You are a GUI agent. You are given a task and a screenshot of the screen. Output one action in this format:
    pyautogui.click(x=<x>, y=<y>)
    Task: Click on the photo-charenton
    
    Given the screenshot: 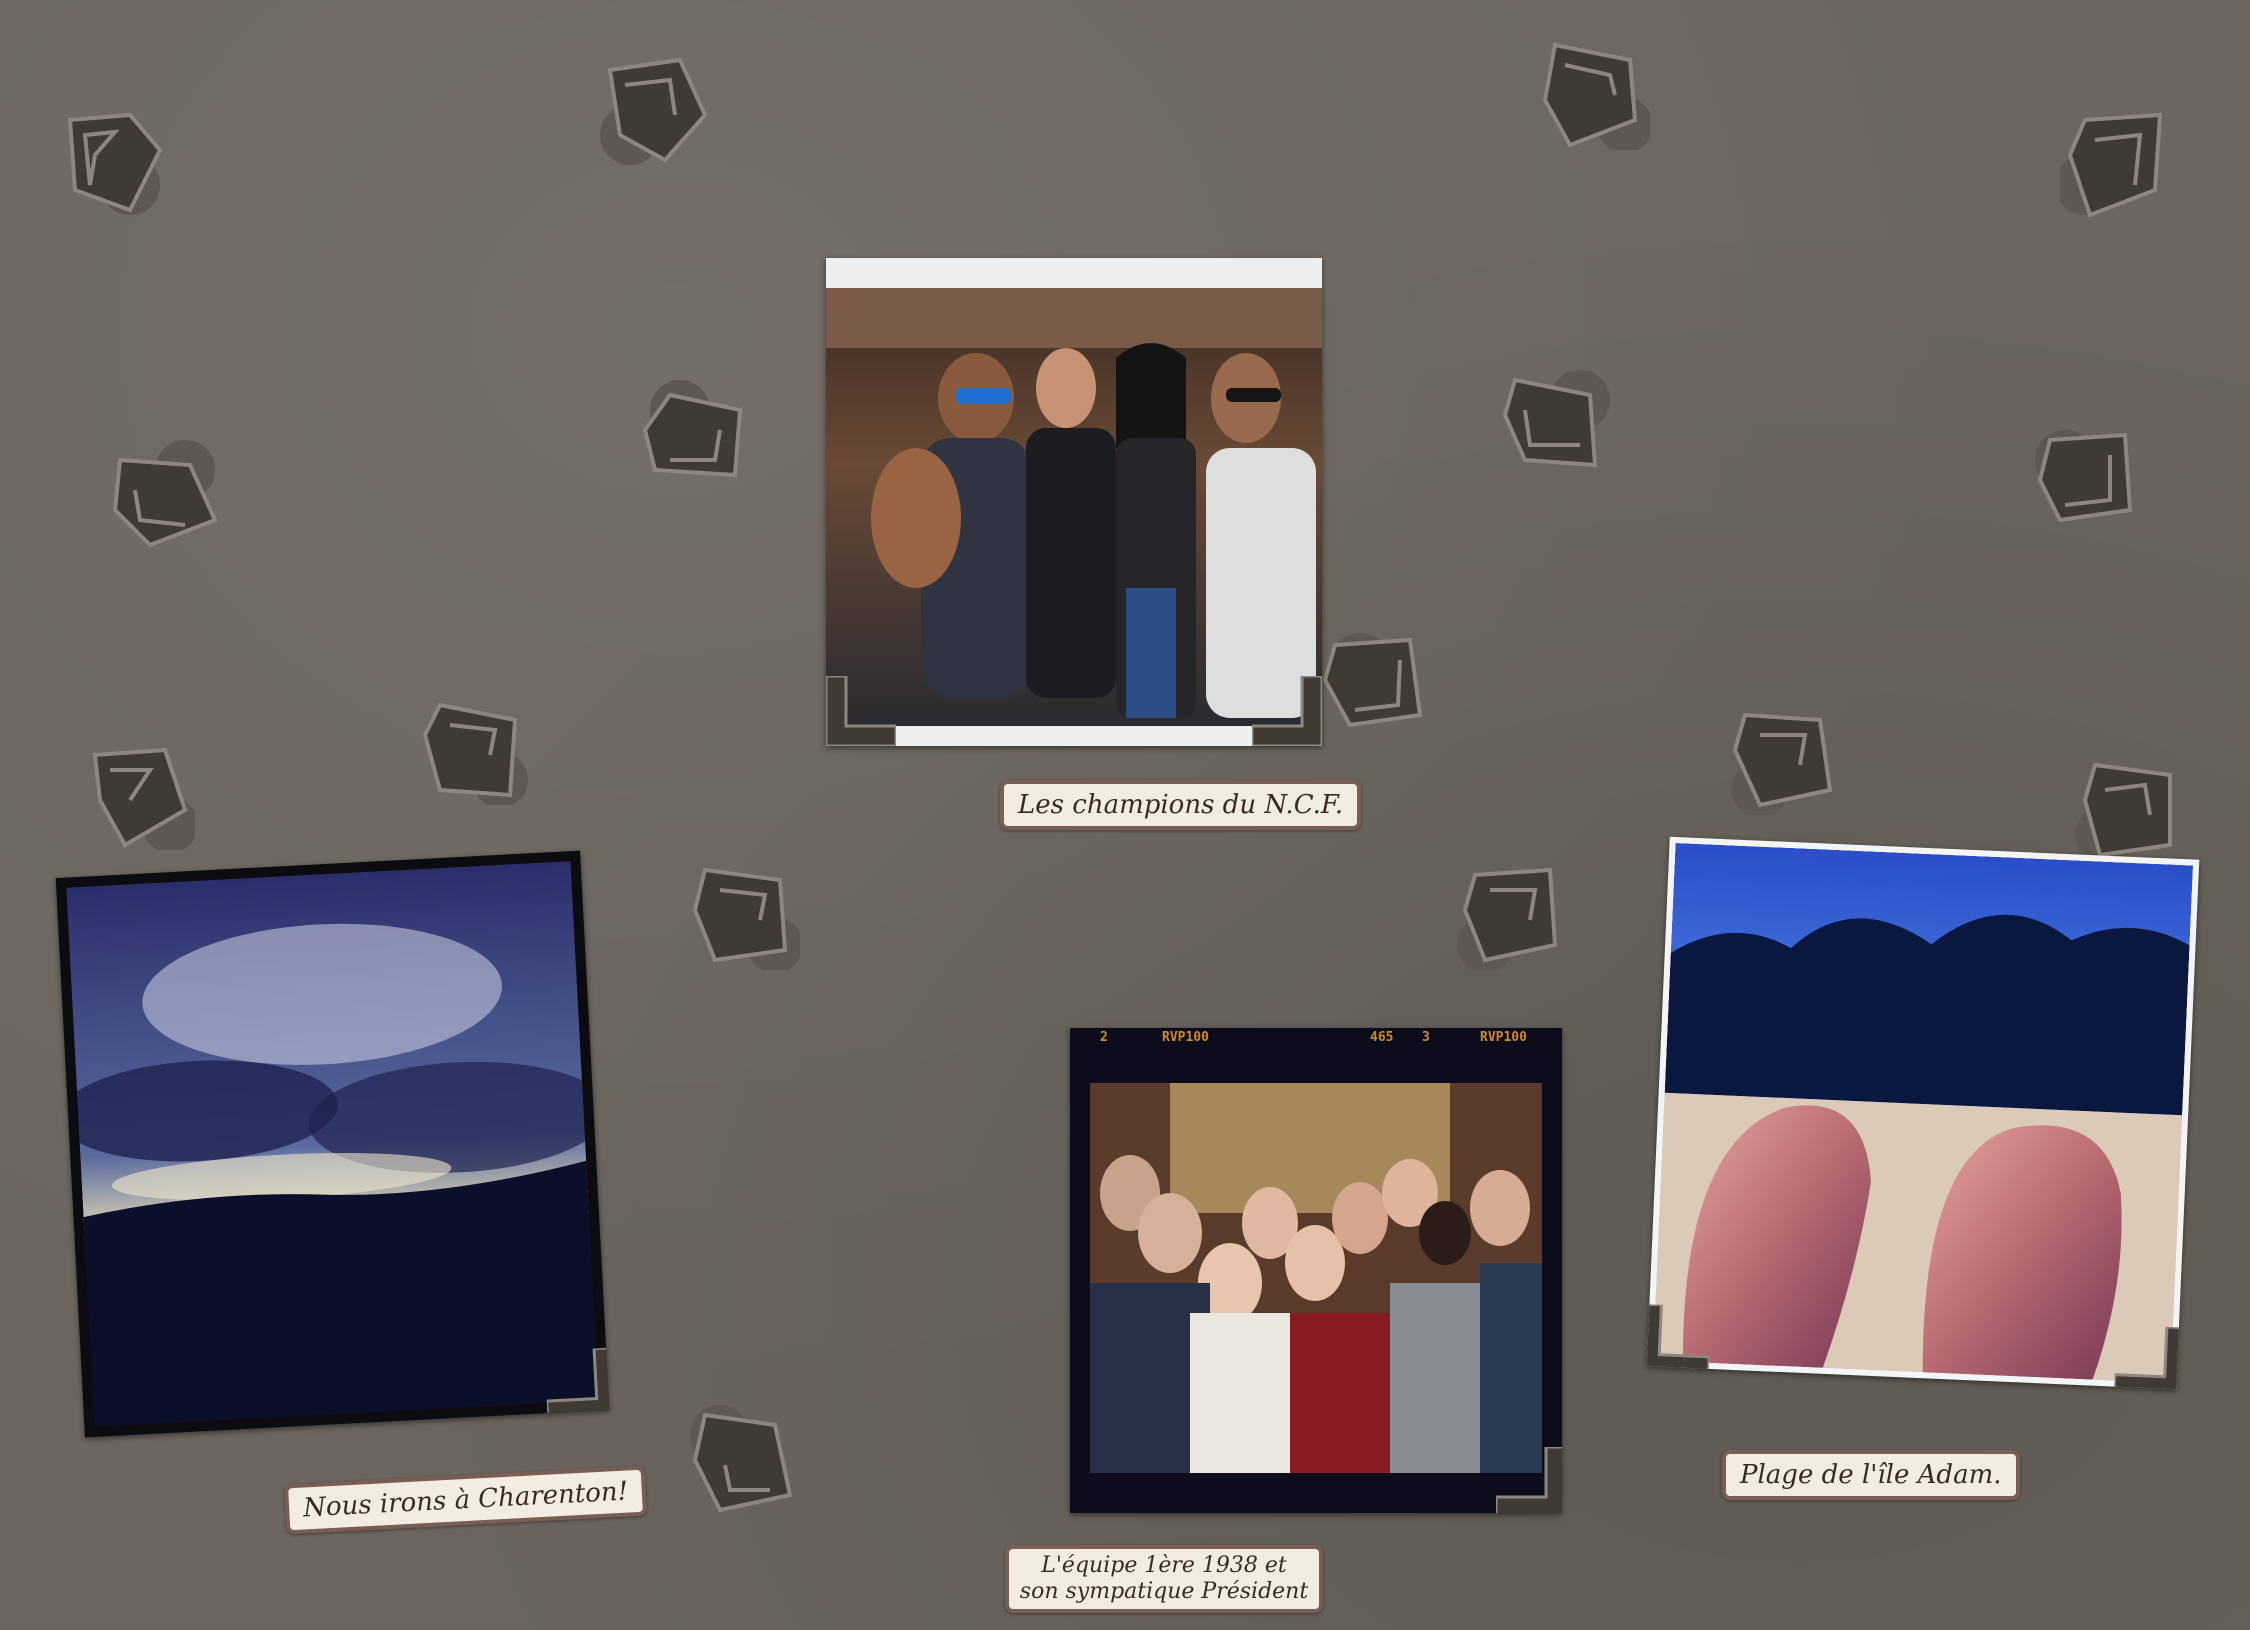 What is the action you would take?
    pyautogui.click(x=332, y=1144)
    